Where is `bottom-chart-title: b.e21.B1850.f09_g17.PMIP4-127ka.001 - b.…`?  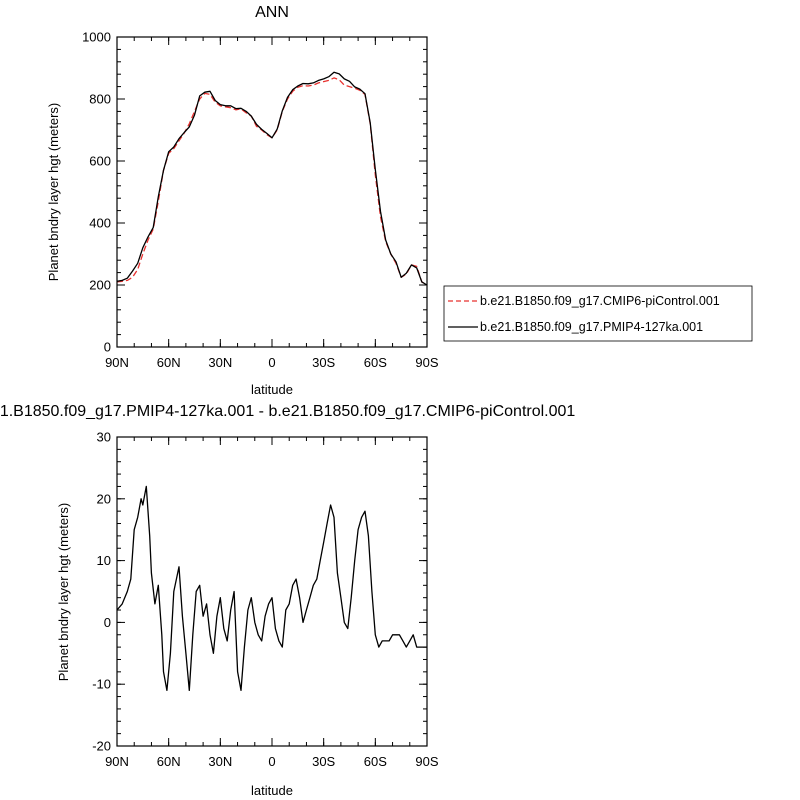 bottom-chart-title: b.e21.B1850.f09_g17.PMIP4-127ka.001 - b.… is located at coordinates (287, 411).